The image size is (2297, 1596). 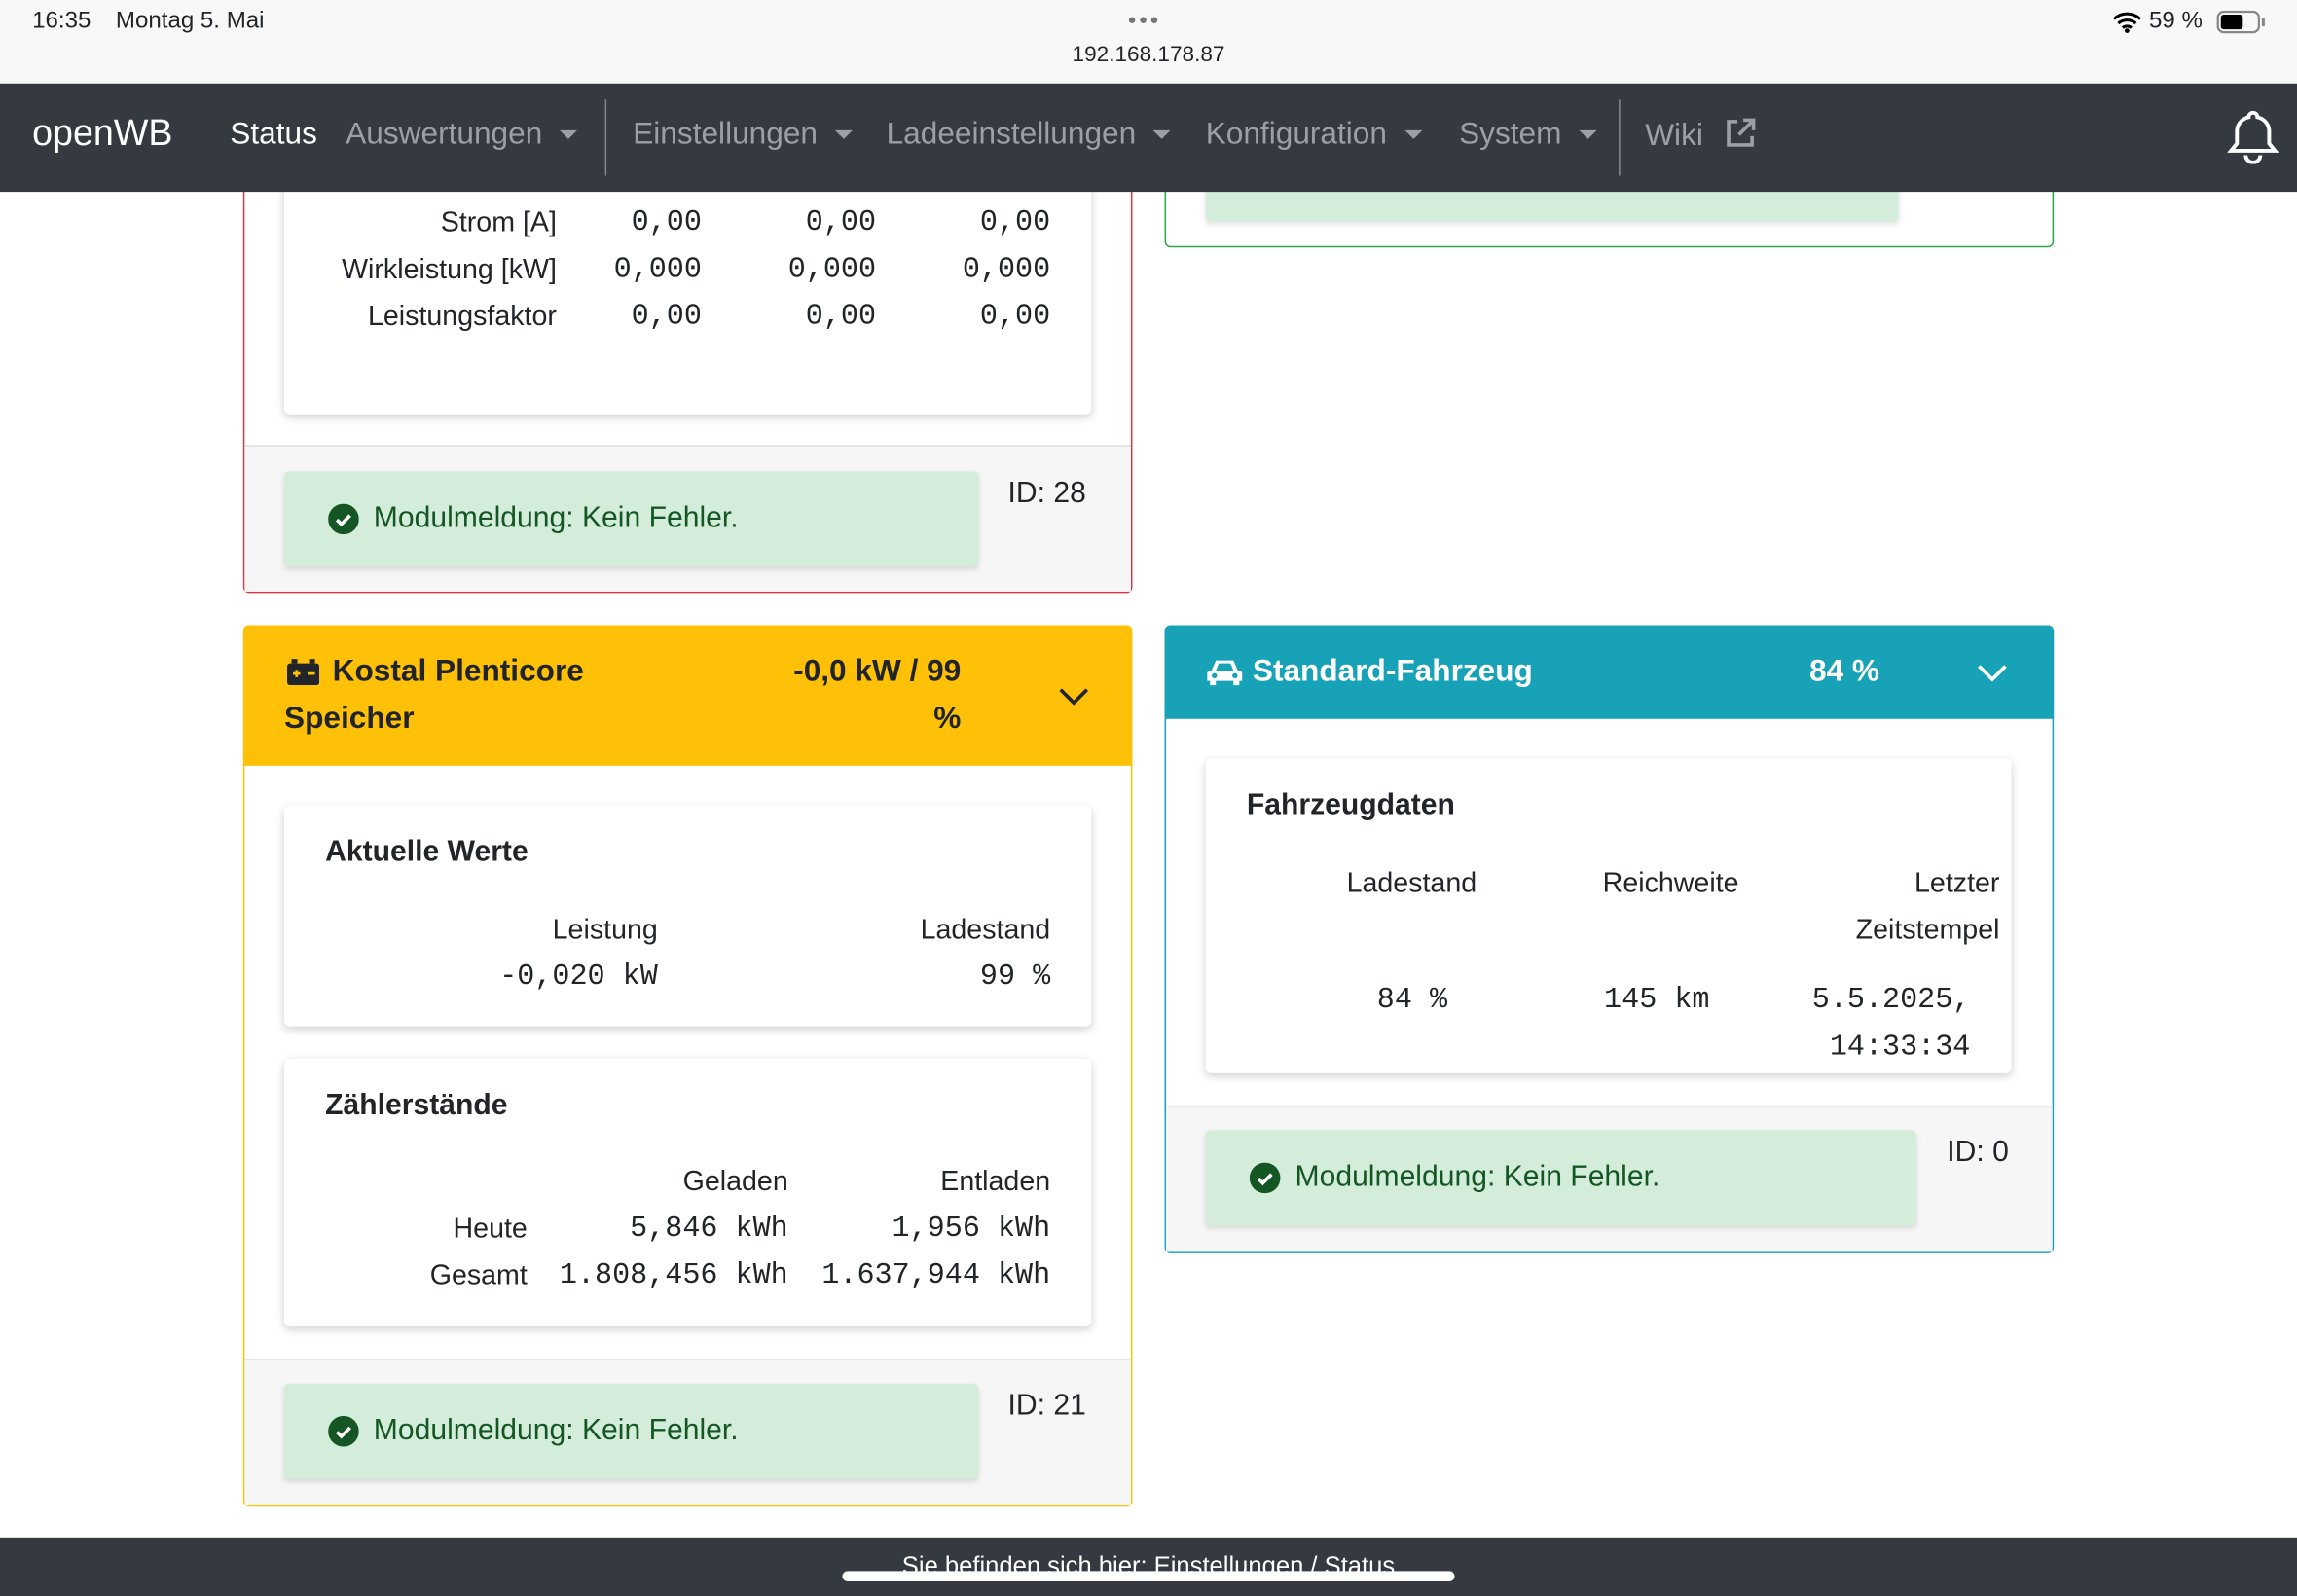 I want to click on data-row: Wirkleistung [kW] 0,000 0,000 0,000, so click(x=687, y=270).